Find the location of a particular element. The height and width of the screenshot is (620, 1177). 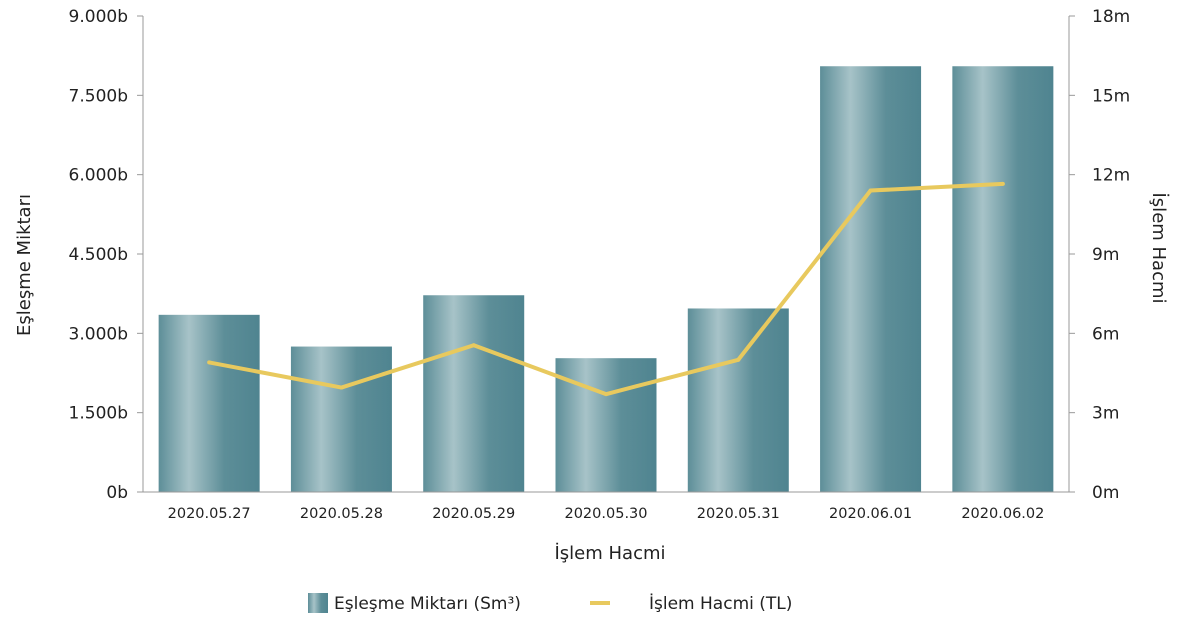

y-tick-label: 9.000b is located at coordinates (98, 17).